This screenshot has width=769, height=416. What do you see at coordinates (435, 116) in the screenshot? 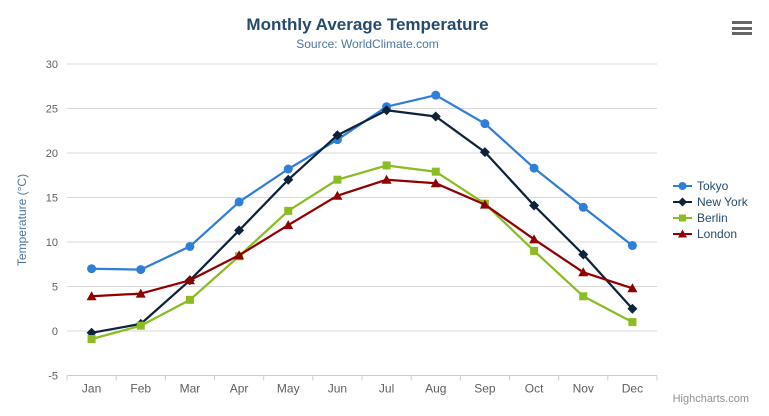
I see `point-new-york-aug` at bounding box center [435, 116].